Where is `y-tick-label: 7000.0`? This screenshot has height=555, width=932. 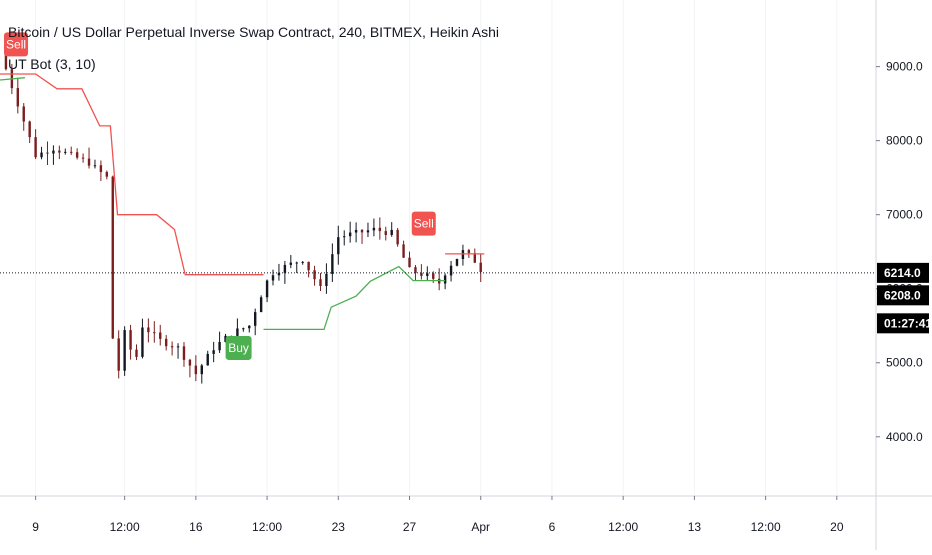 y-tick-label: 7000.0 is located at coordinates (904, 215).